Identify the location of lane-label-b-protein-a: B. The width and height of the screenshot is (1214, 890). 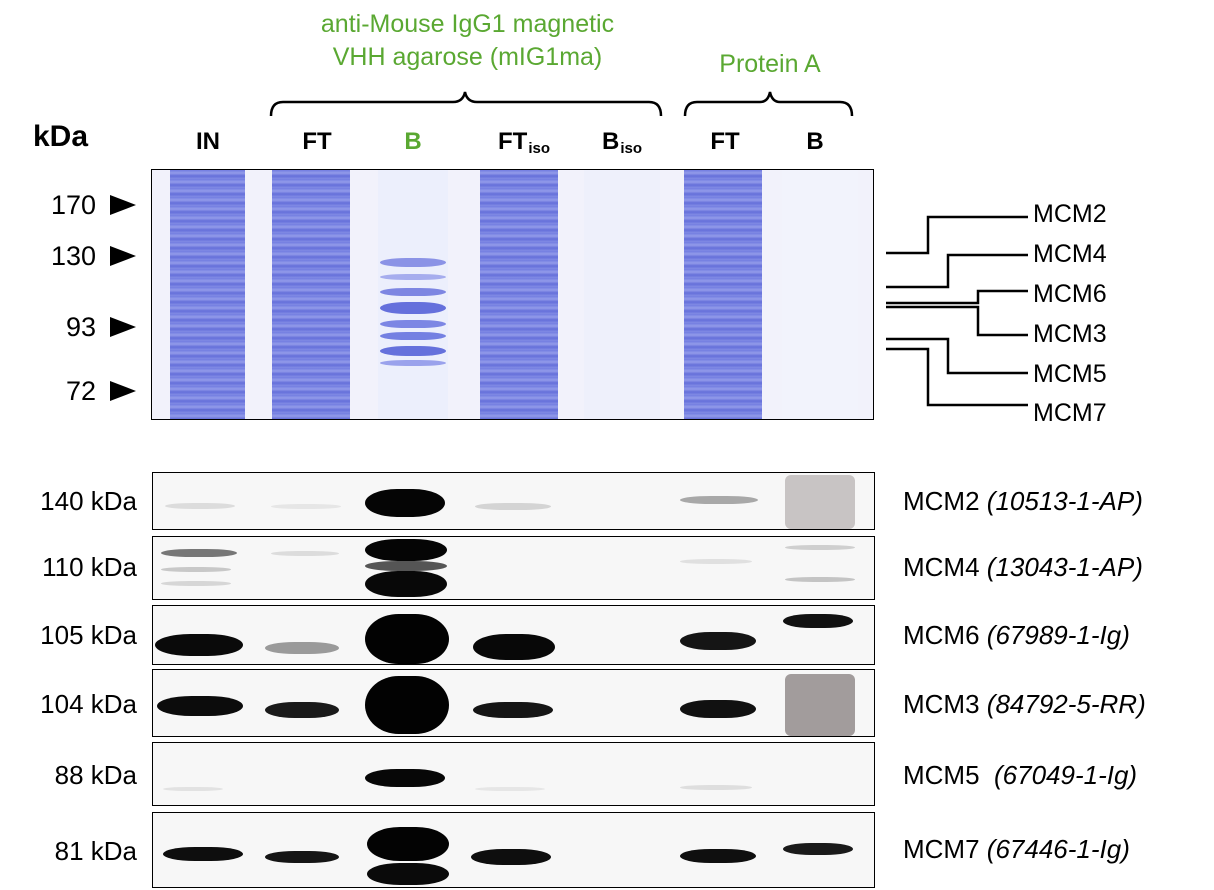
(815, 141).